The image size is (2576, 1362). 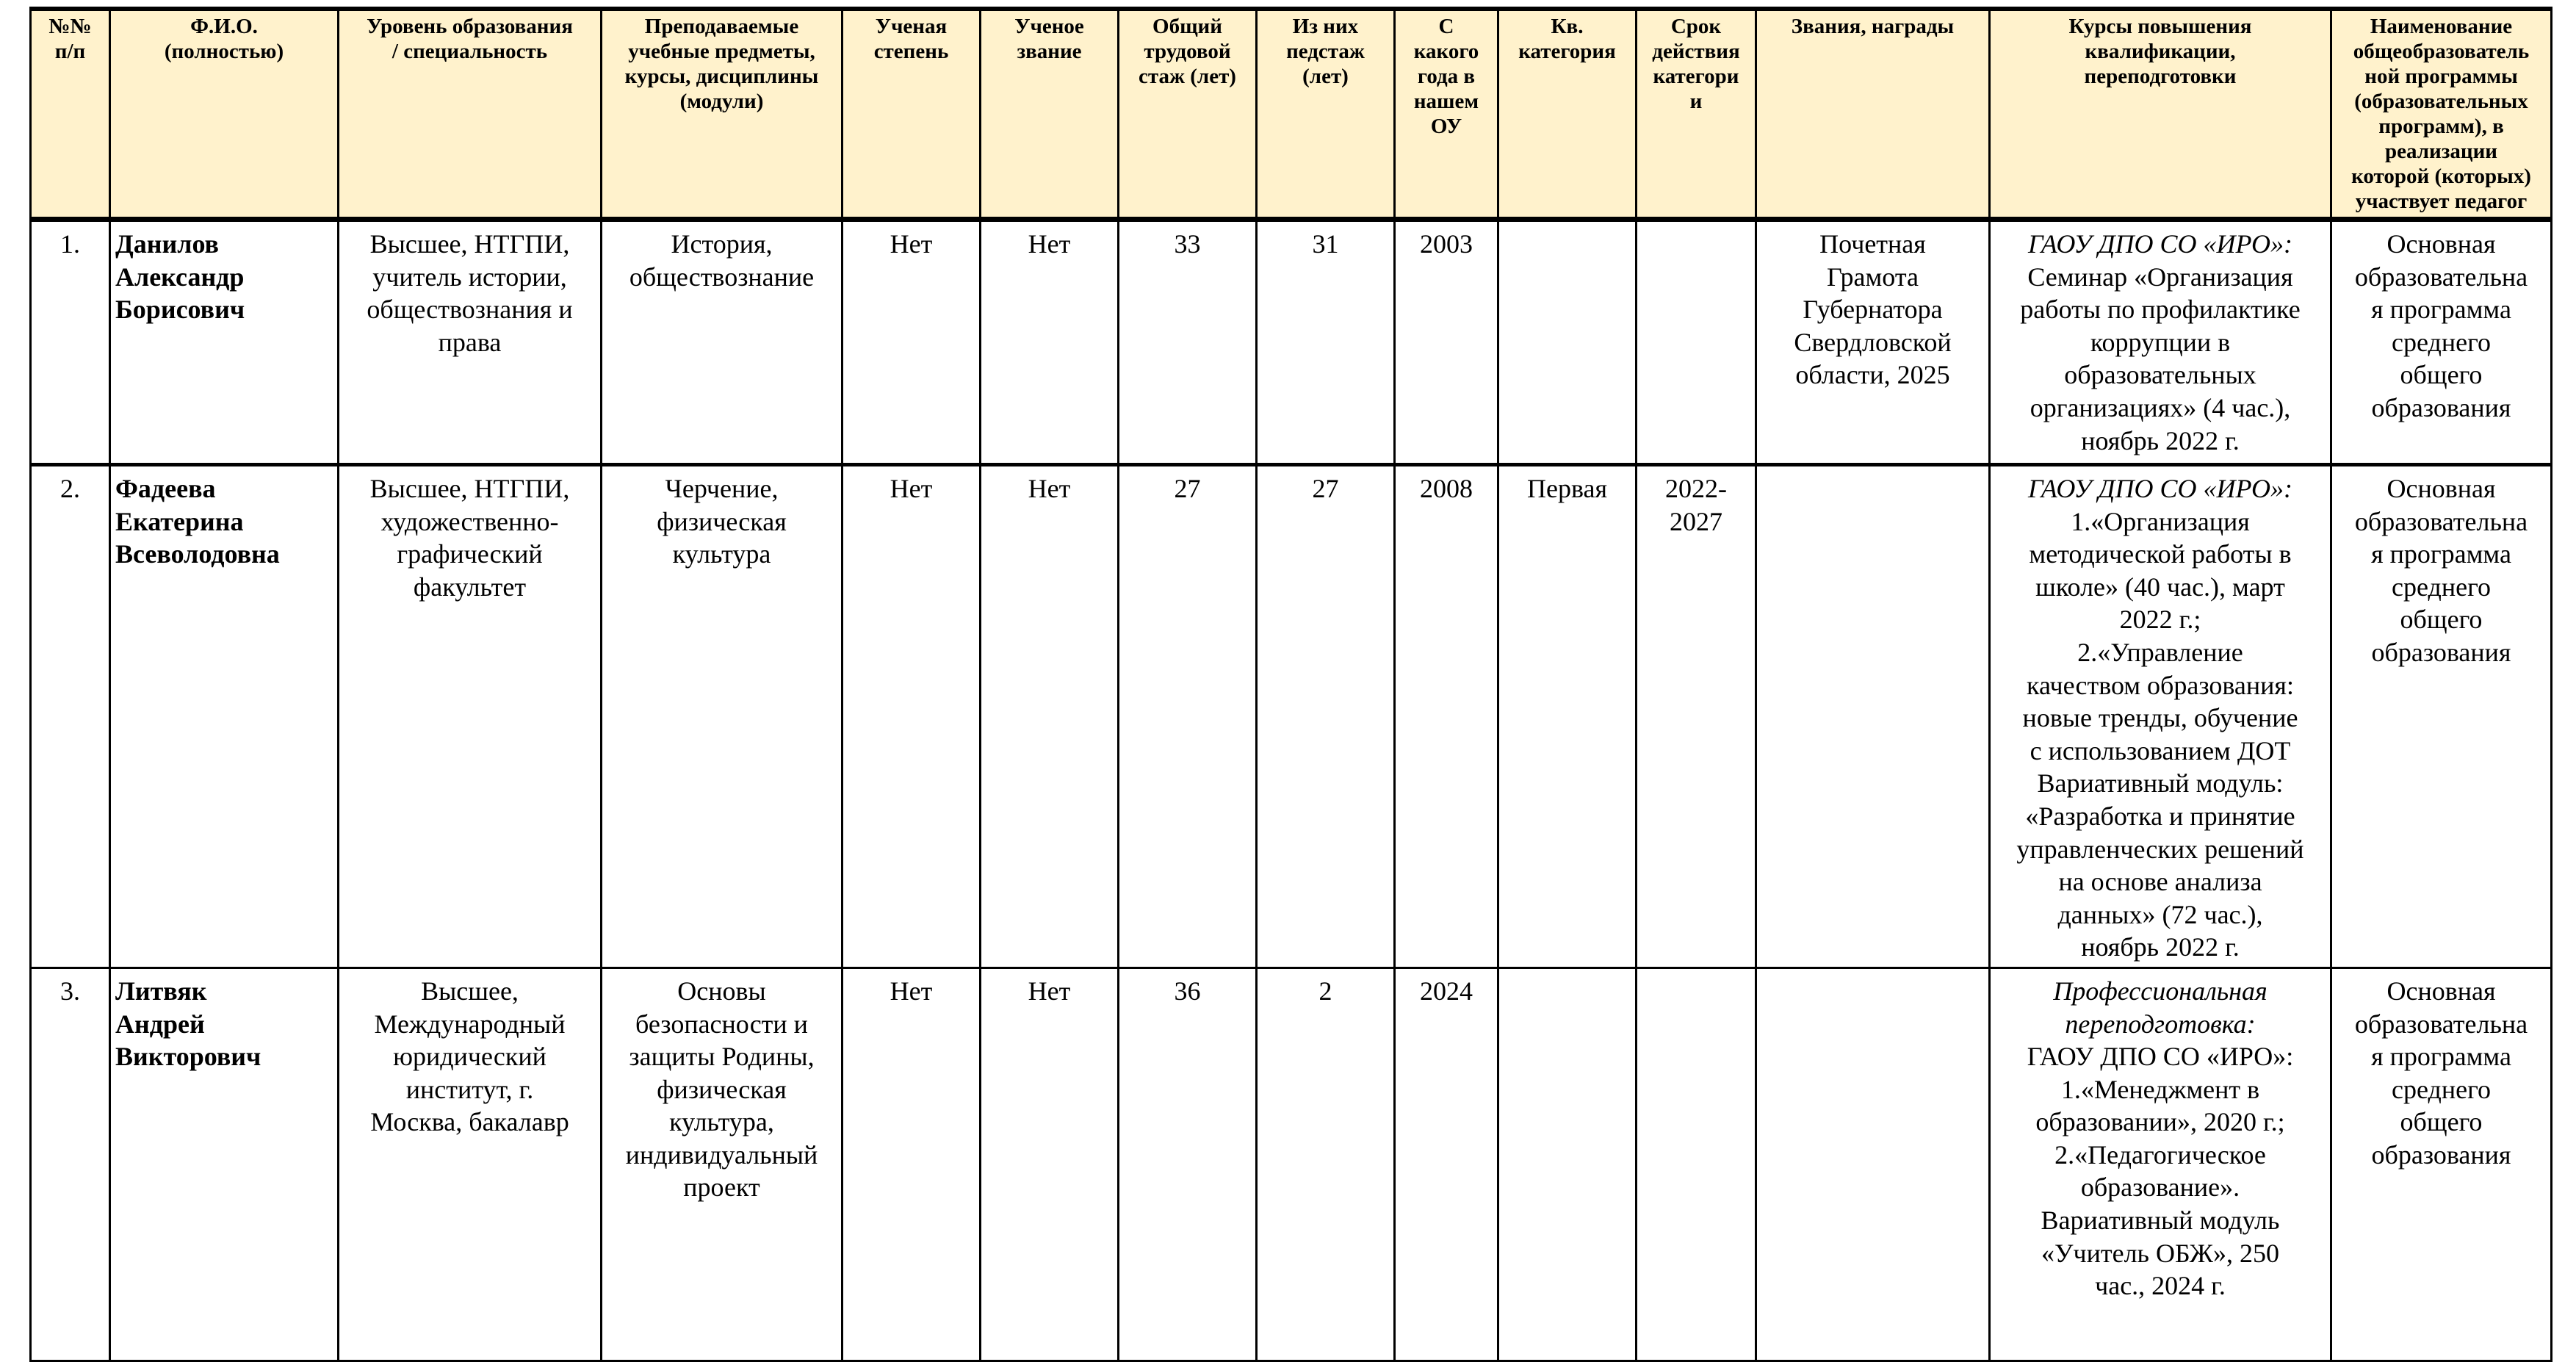 What do you see at coordinates (70, 342) in the screenshot?
I see `cell-num: 1.` at bounding box center [70, 342].